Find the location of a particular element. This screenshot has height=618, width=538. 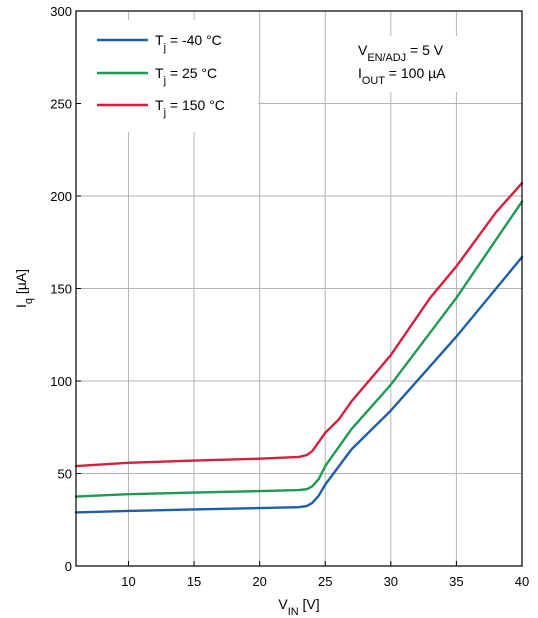

legend: Tj = -40 °C Tj = 25 °C Tj = 150 °C is located at coordinates (161, 75).